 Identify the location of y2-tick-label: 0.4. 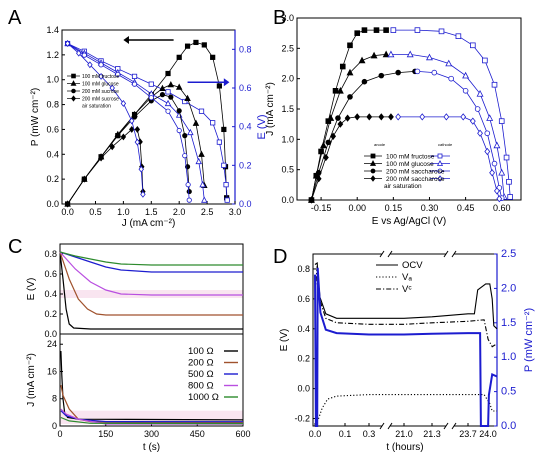
(245, 127).